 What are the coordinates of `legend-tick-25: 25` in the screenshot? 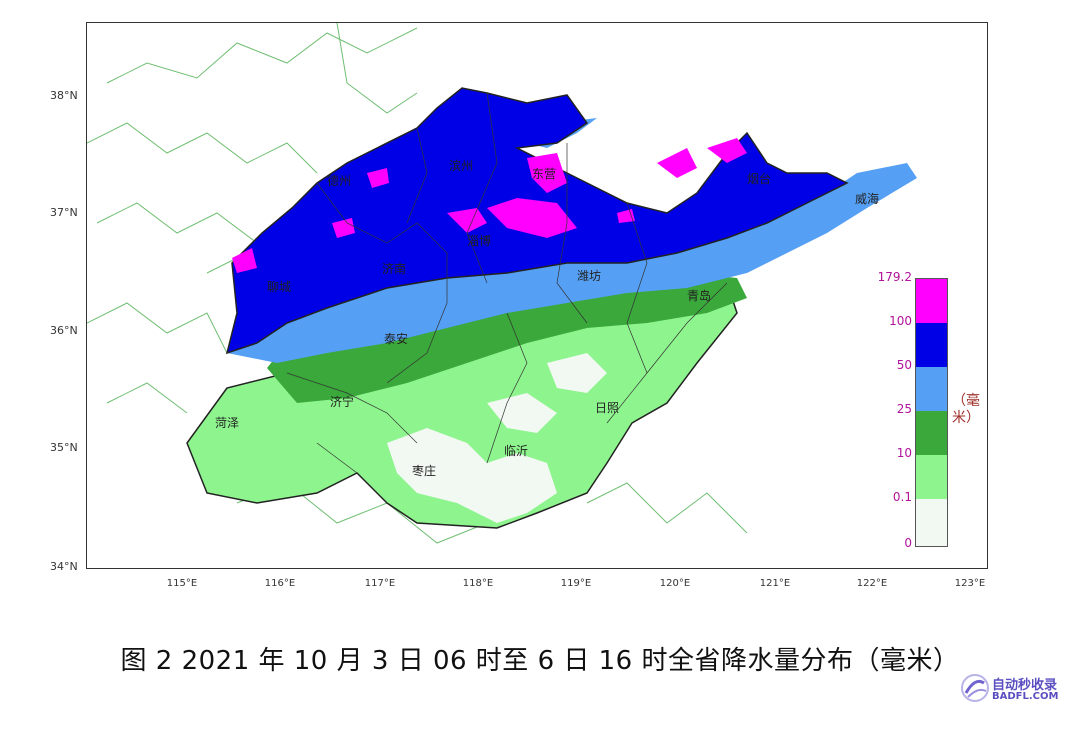 It's located at (904, 409).